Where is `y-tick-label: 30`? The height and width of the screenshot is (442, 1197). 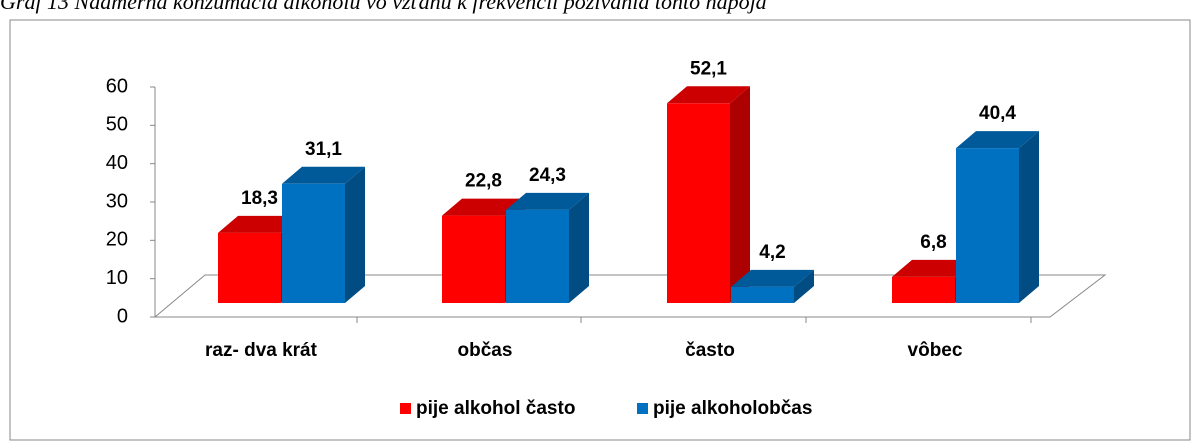 y-tick-label: 30 is located at coordinates (117, 201).